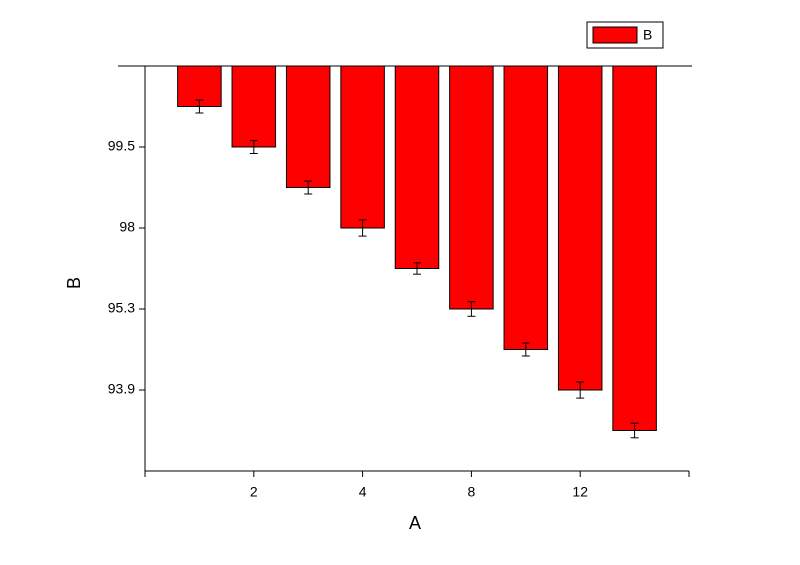  What do you see at coordinates (363, 492) in the screenshot?
I see `x-tick-label: 4` at bounding box center [363, 492].